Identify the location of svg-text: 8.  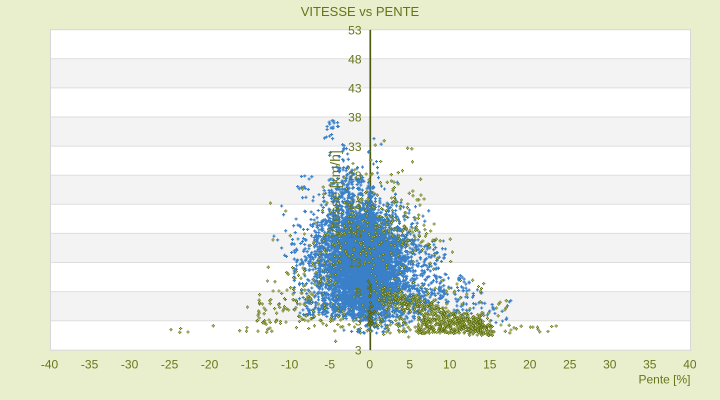
(358, 292).